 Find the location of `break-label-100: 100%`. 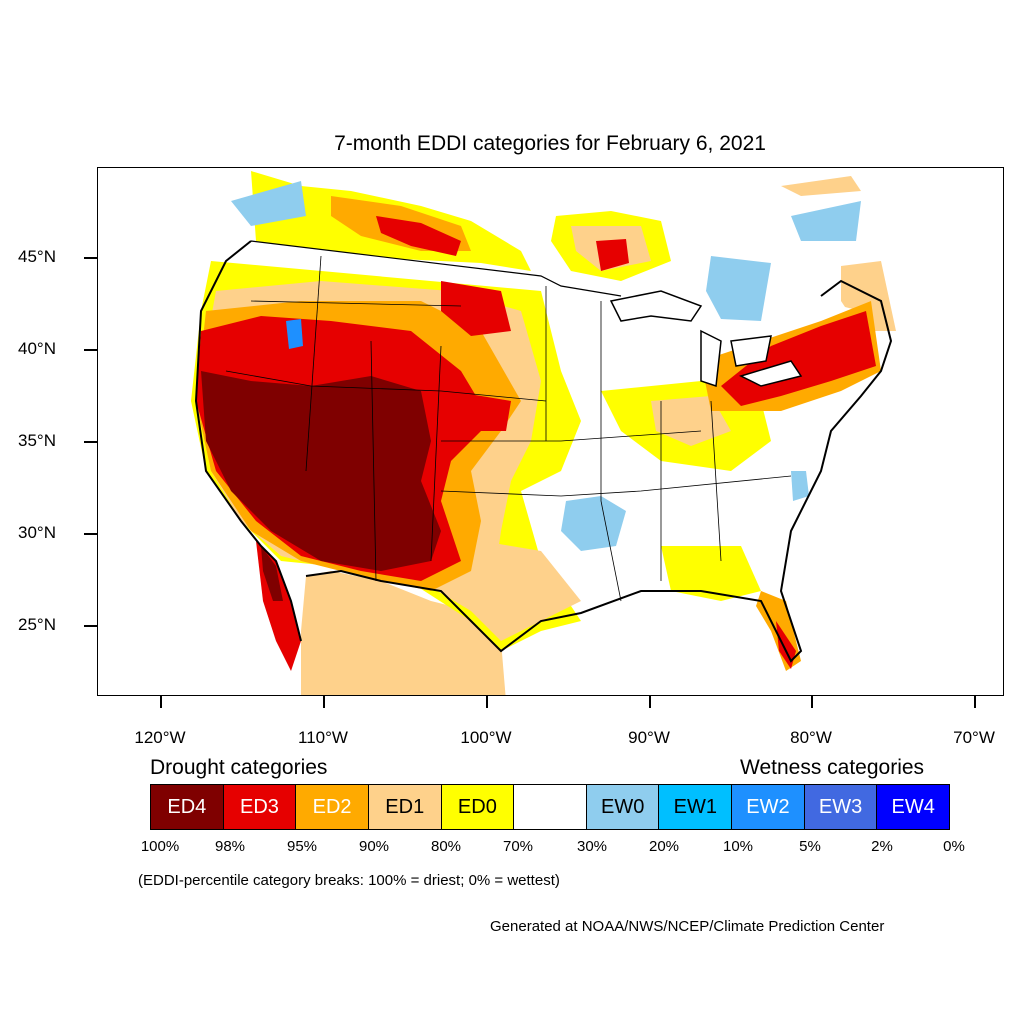

break-label-100: 100% is located at coordinates (160, 846).